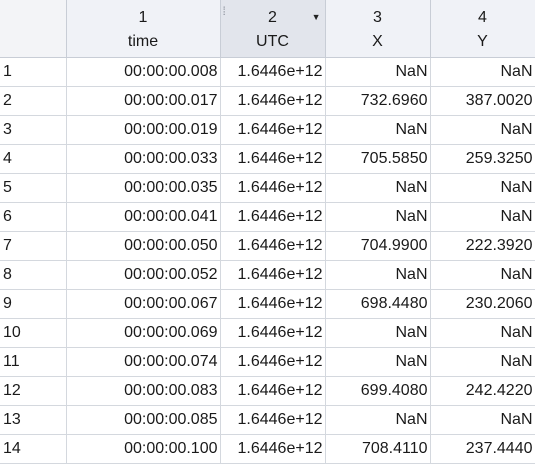 The height and width of the screenshot is (464, 535). I want to click on table-row: 5 00:00:00.035 1.6446e+12 NaN NaN, so click(267, 188).